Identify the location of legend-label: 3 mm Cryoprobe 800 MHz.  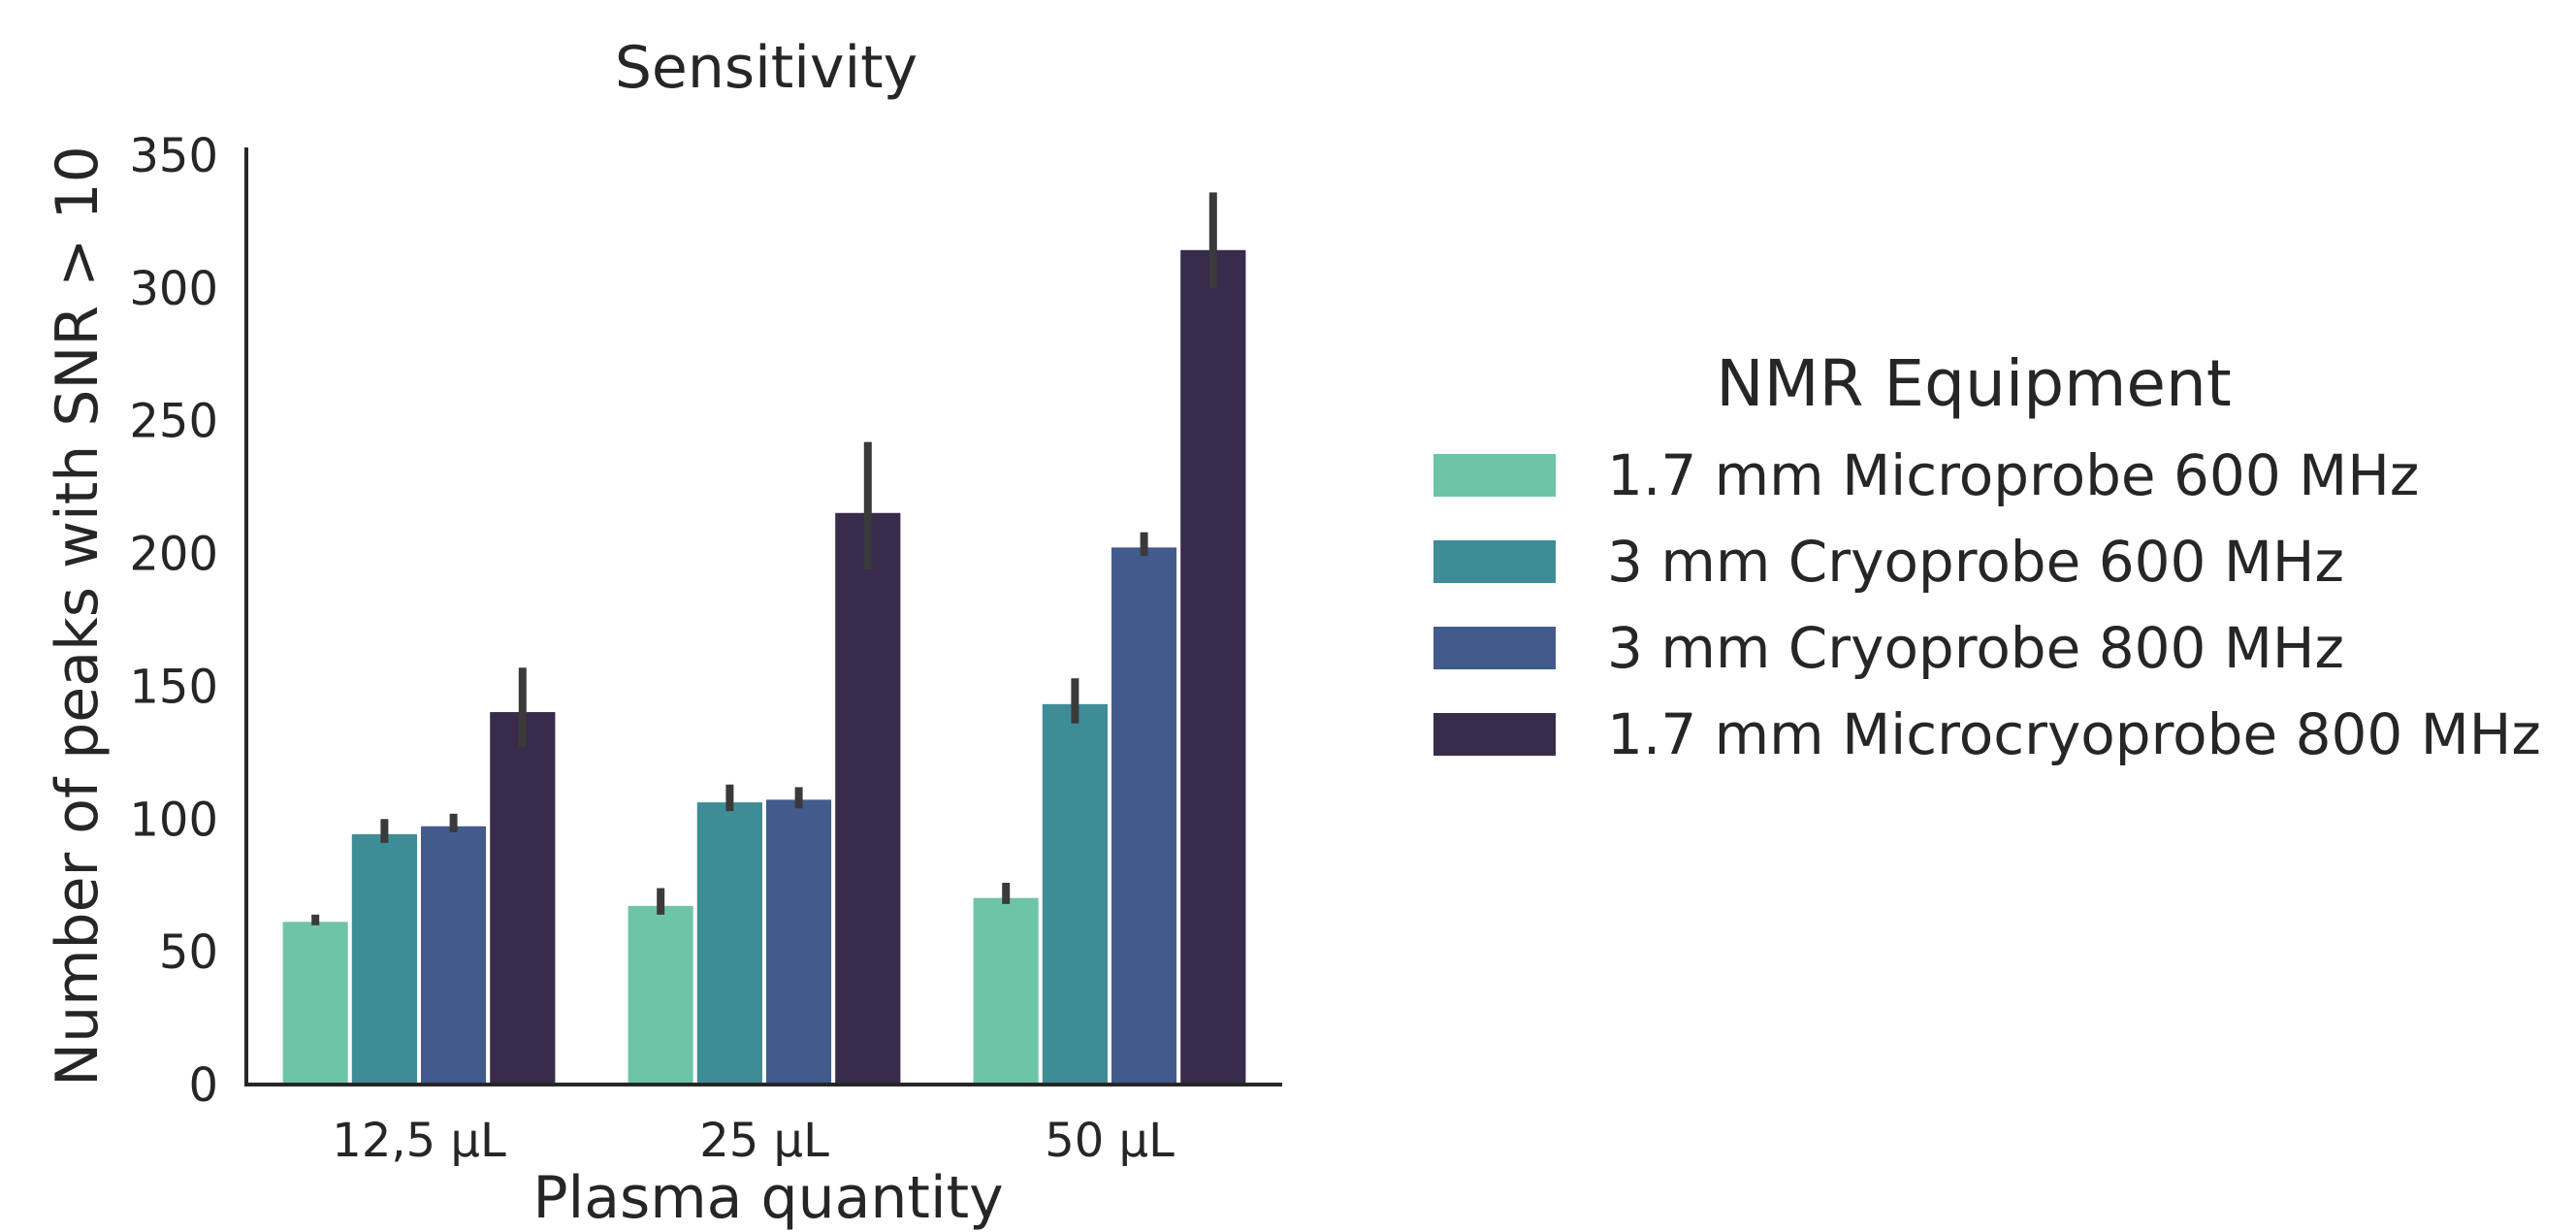
(1975, 648).